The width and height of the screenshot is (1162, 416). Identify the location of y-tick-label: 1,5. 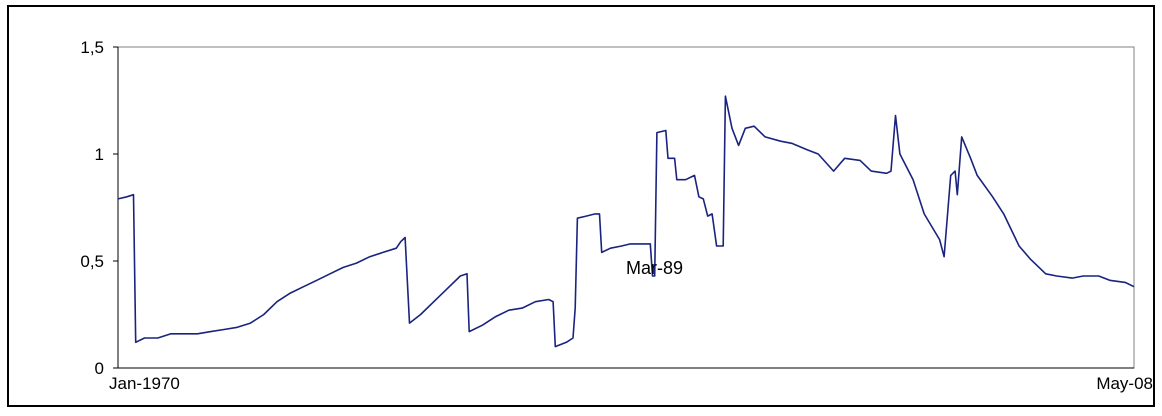
(92, 47).